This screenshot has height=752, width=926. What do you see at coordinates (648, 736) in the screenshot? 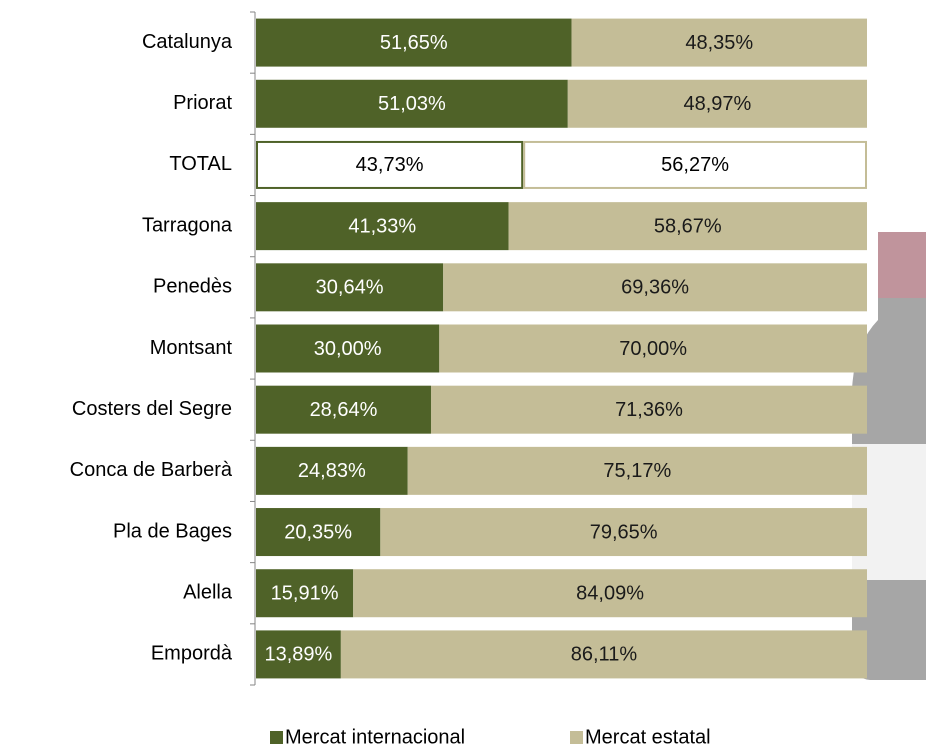
I see `legend-label: Mercat estatal` at bounding box center [648, 736].